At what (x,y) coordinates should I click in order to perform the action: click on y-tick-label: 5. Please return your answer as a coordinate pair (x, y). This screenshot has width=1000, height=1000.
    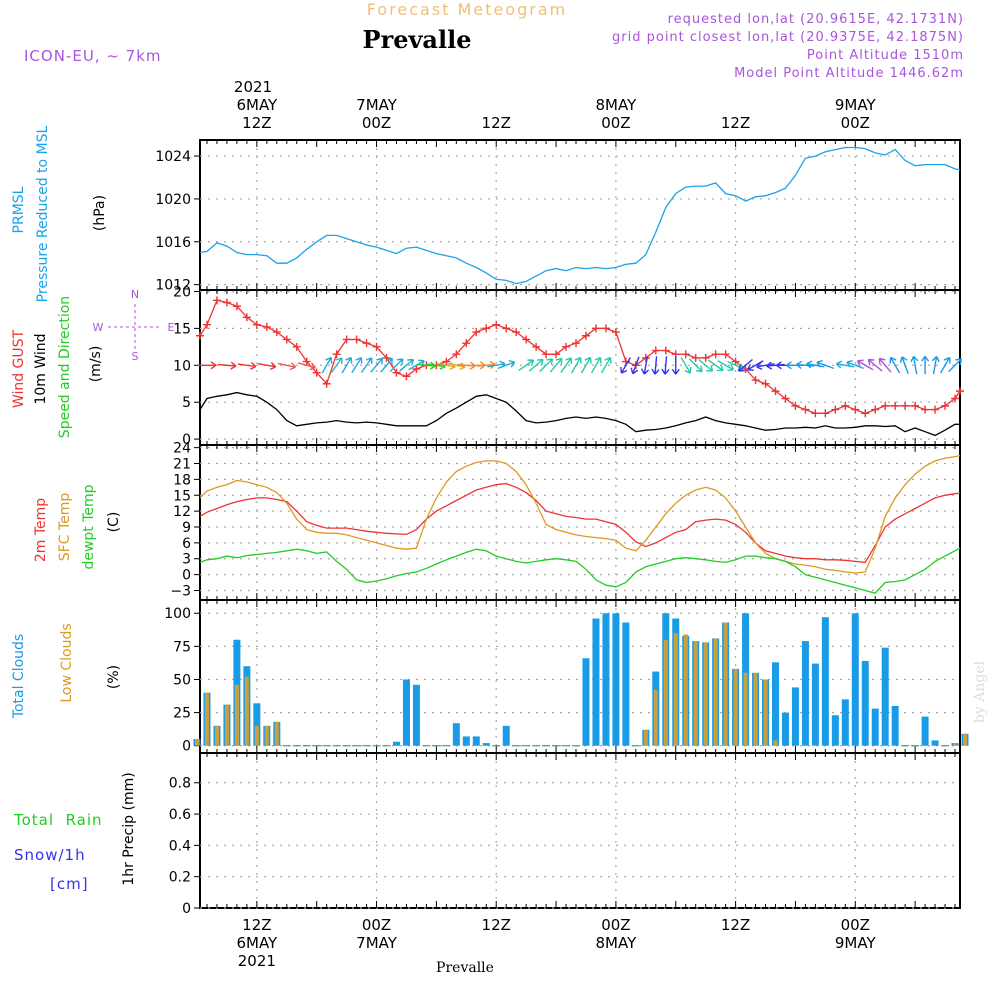
    Looking at the image, I should click on (186, 403).